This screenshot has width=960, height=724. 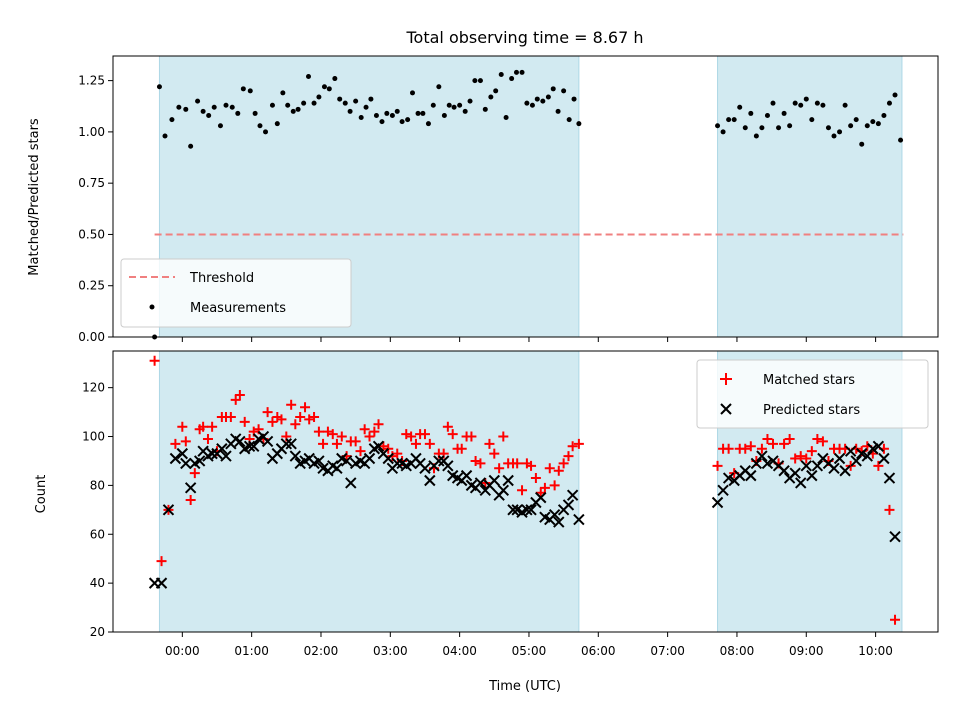 I want to click on counts-y-axis-label: Count, so click(x=41, y=494).